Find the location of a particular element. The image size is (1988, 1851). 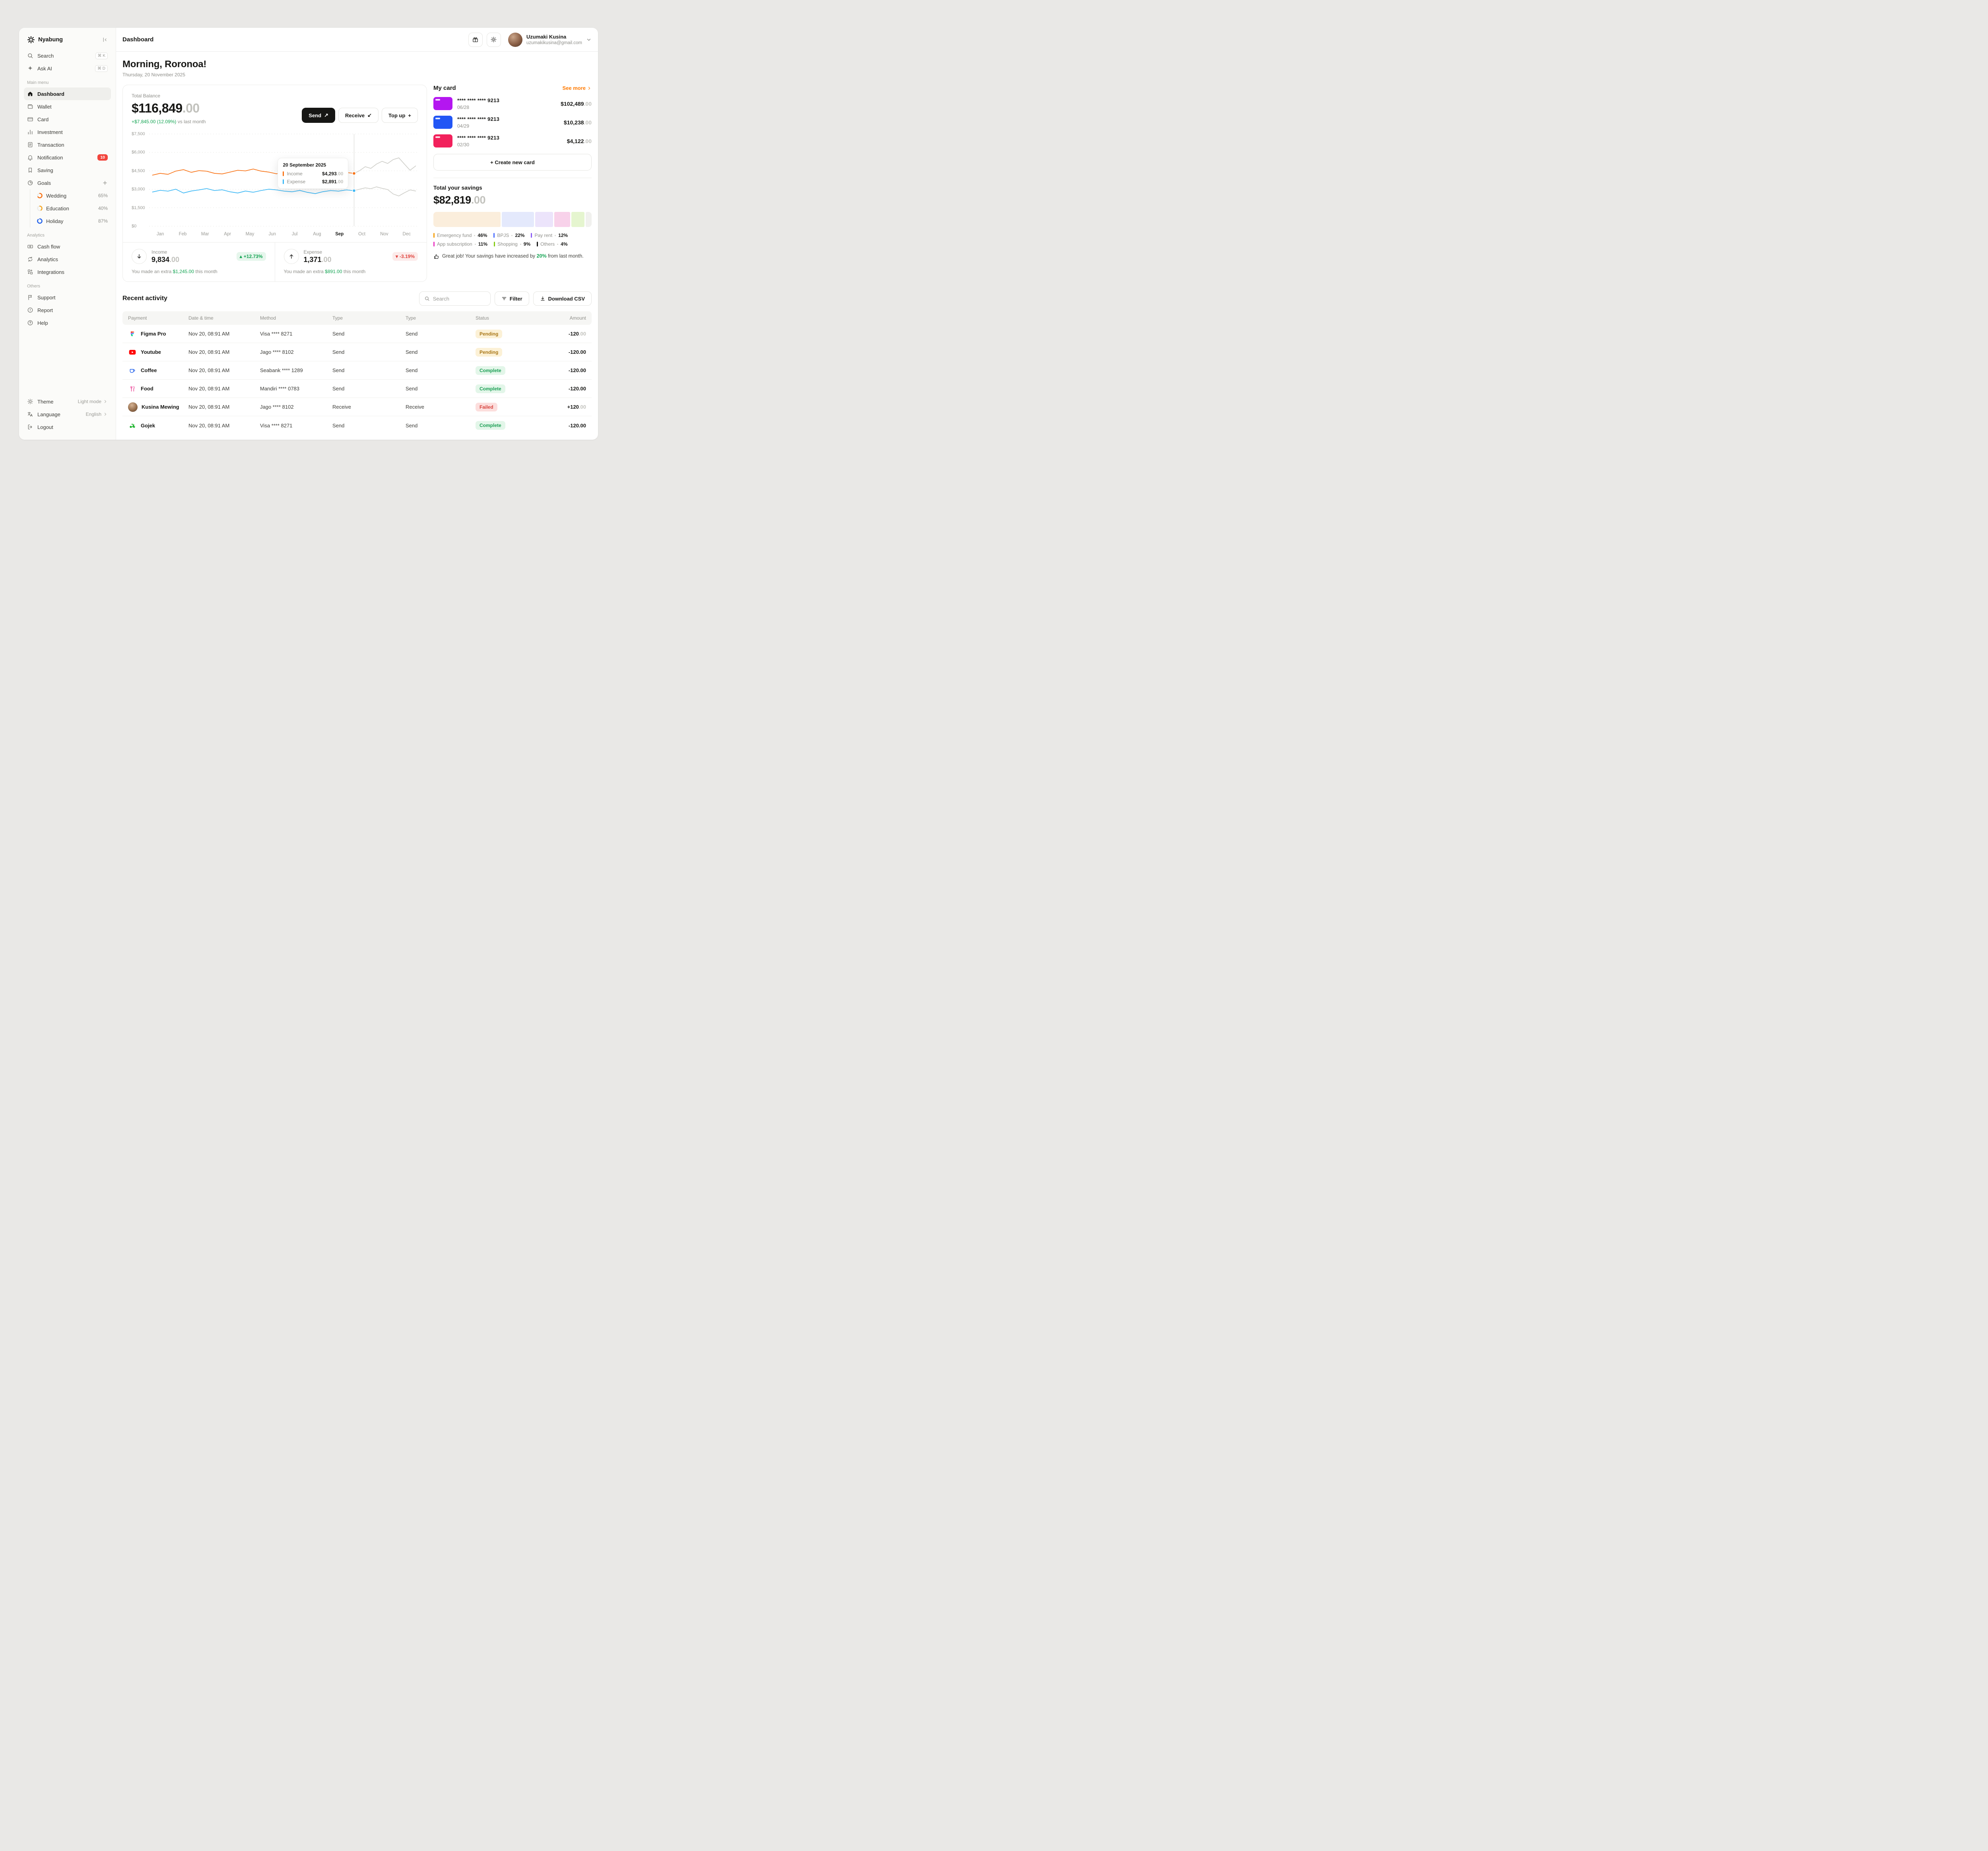

alert-circle-icon is located at coordinates (30, 310).